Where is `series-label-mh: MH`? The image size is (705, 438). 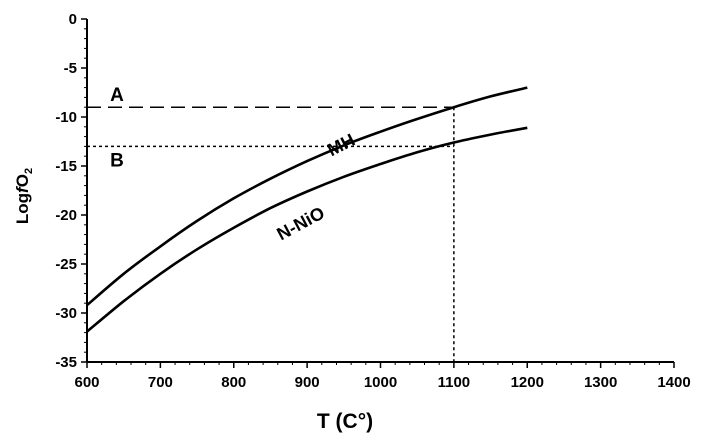
series-label-mh: MH is located at coordinates (341, 145).